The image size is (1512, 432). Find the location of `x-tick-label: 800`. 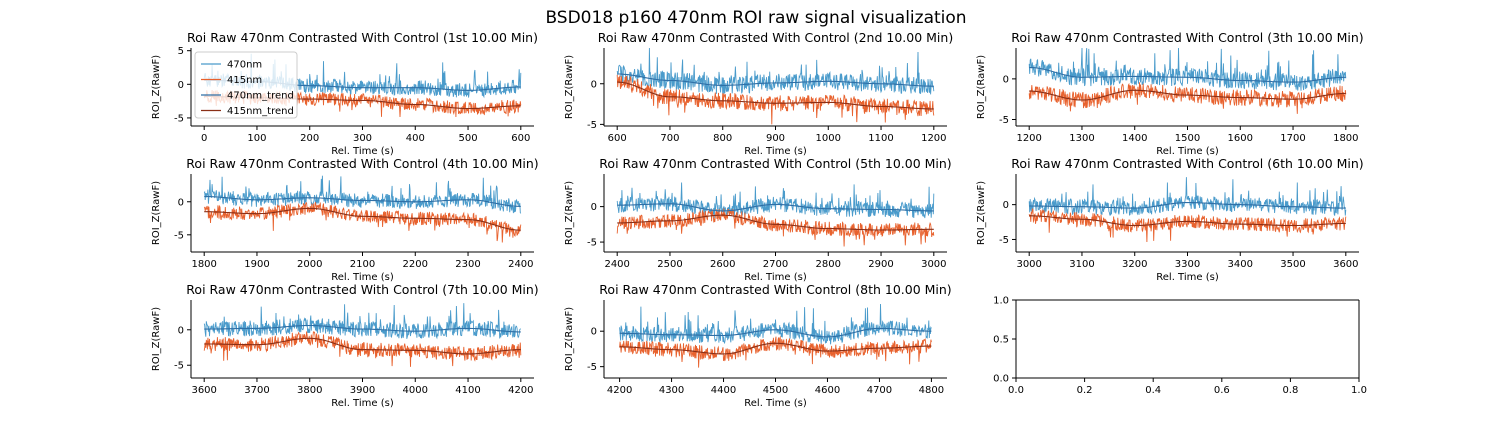

x-tick-label: 800 is located at coordinates (722, 138).